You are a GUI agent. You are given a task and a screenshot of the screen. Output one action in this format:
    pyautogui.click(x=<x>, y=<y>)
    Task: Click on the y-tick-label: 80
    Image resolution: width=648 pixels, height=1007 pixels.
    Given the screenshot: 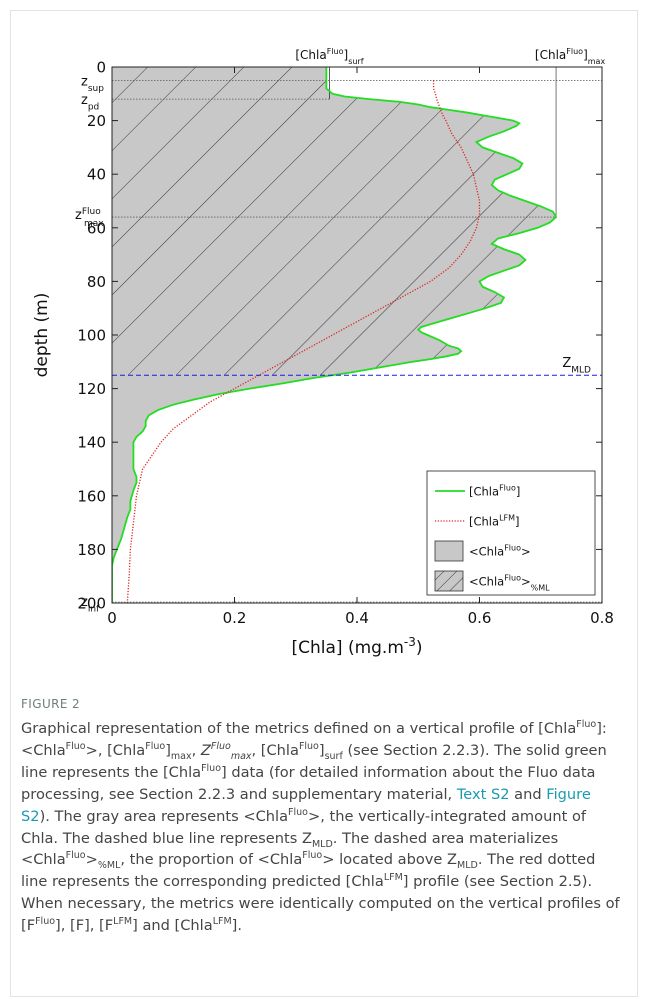 What is the action you would take?
    pyautogui.click(x=96, y=282)
    